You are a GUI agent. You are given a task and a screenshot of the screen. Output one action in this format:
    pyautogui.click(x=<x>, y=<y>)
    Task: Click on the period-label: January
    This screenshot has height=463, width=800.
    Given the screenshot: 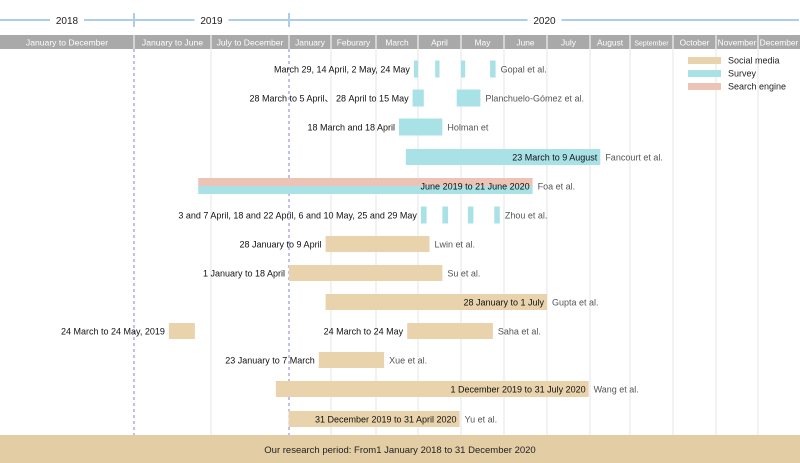 What is the action you would take?
    pyautogui.click(x=310, y=43)
    